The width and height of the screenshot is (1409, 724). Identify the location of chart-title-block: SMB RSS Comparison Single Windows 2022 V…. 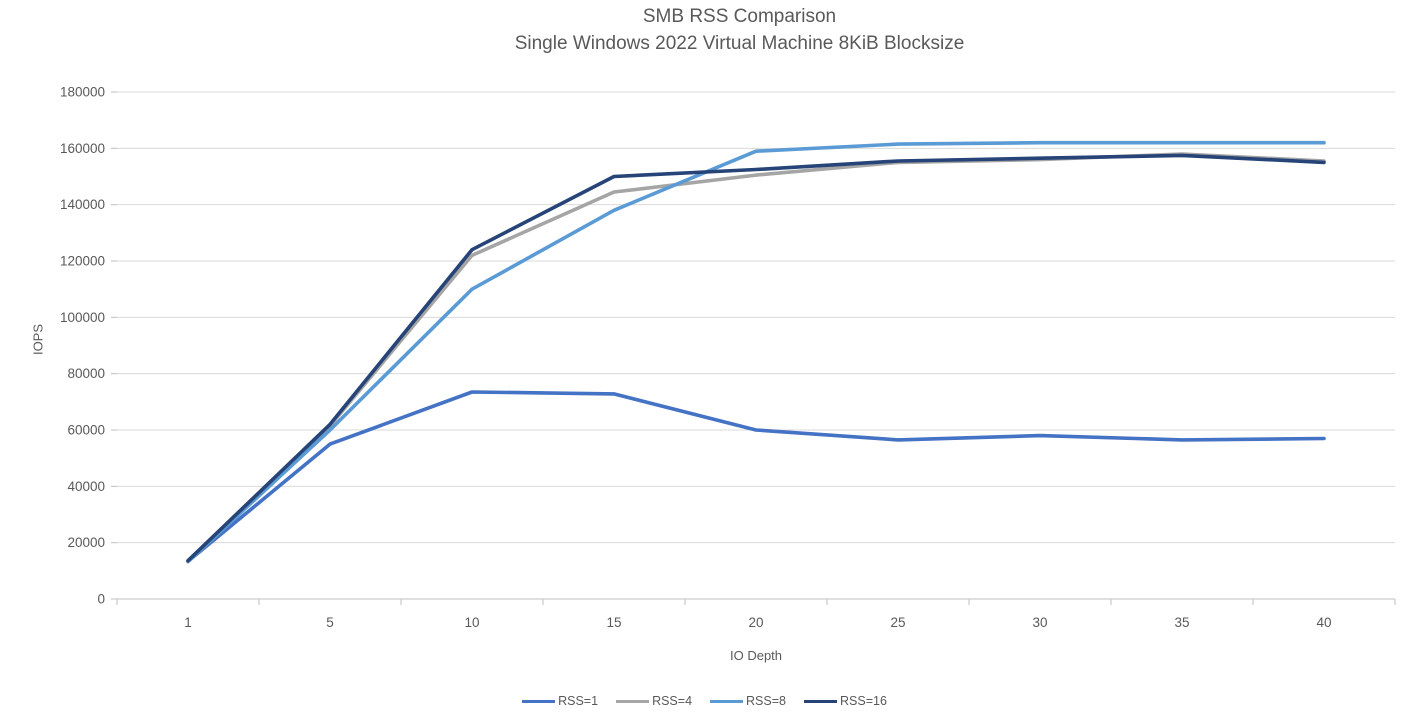
(739, 30).